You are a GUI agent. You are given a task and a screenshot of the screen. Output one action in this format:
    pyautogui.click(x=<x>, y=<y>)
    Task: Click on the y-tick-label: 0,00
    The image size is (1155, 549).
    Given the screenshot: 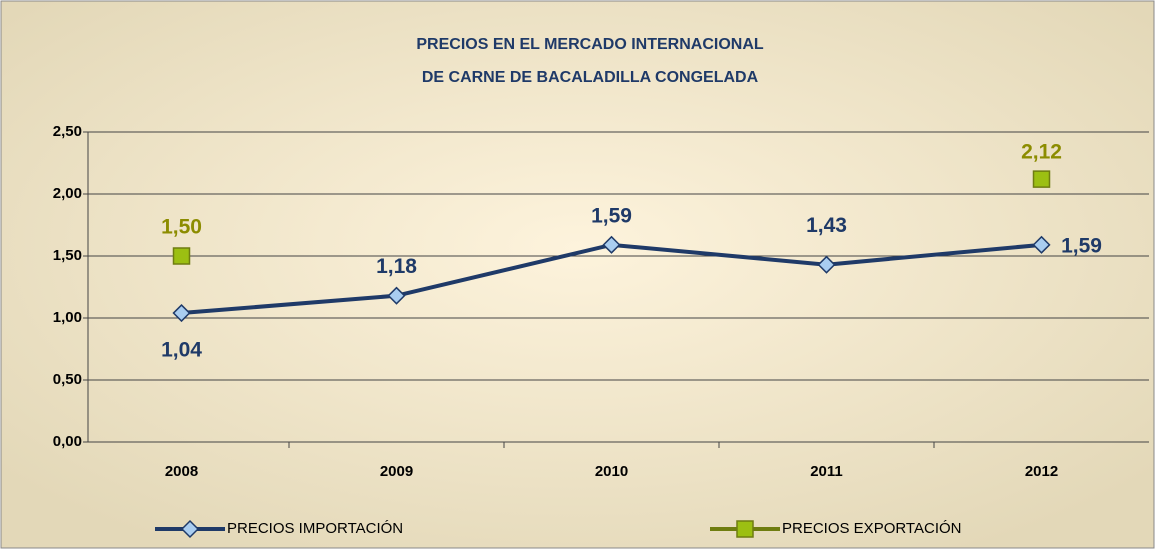 What is the action you would take?
    pyautogui.click(x=67, y=441)
    